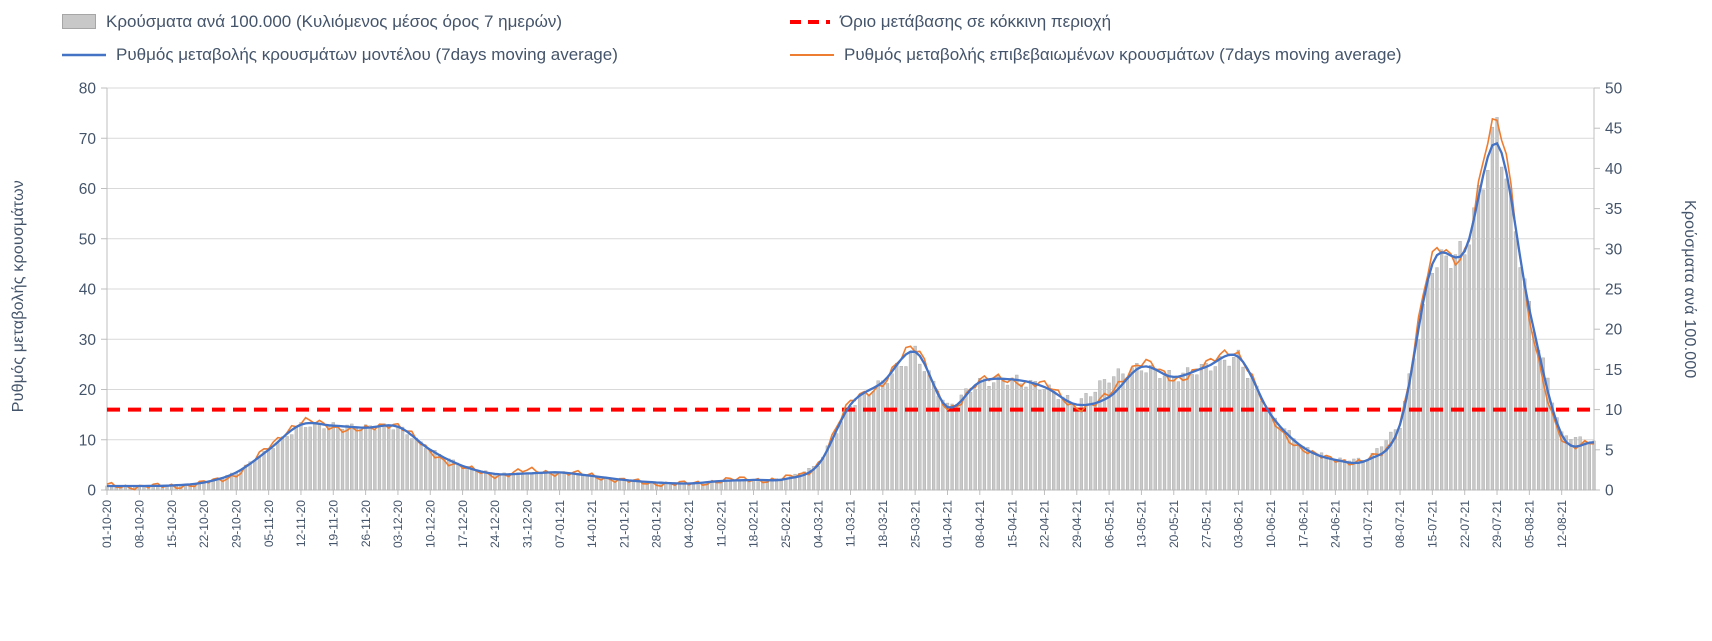 This screenshot has width=1712, height=641. What do you see at coordinates (140, 524) in the screenshot?
I see `svg-text: 08-10-20` at bounding box center [140, 524].